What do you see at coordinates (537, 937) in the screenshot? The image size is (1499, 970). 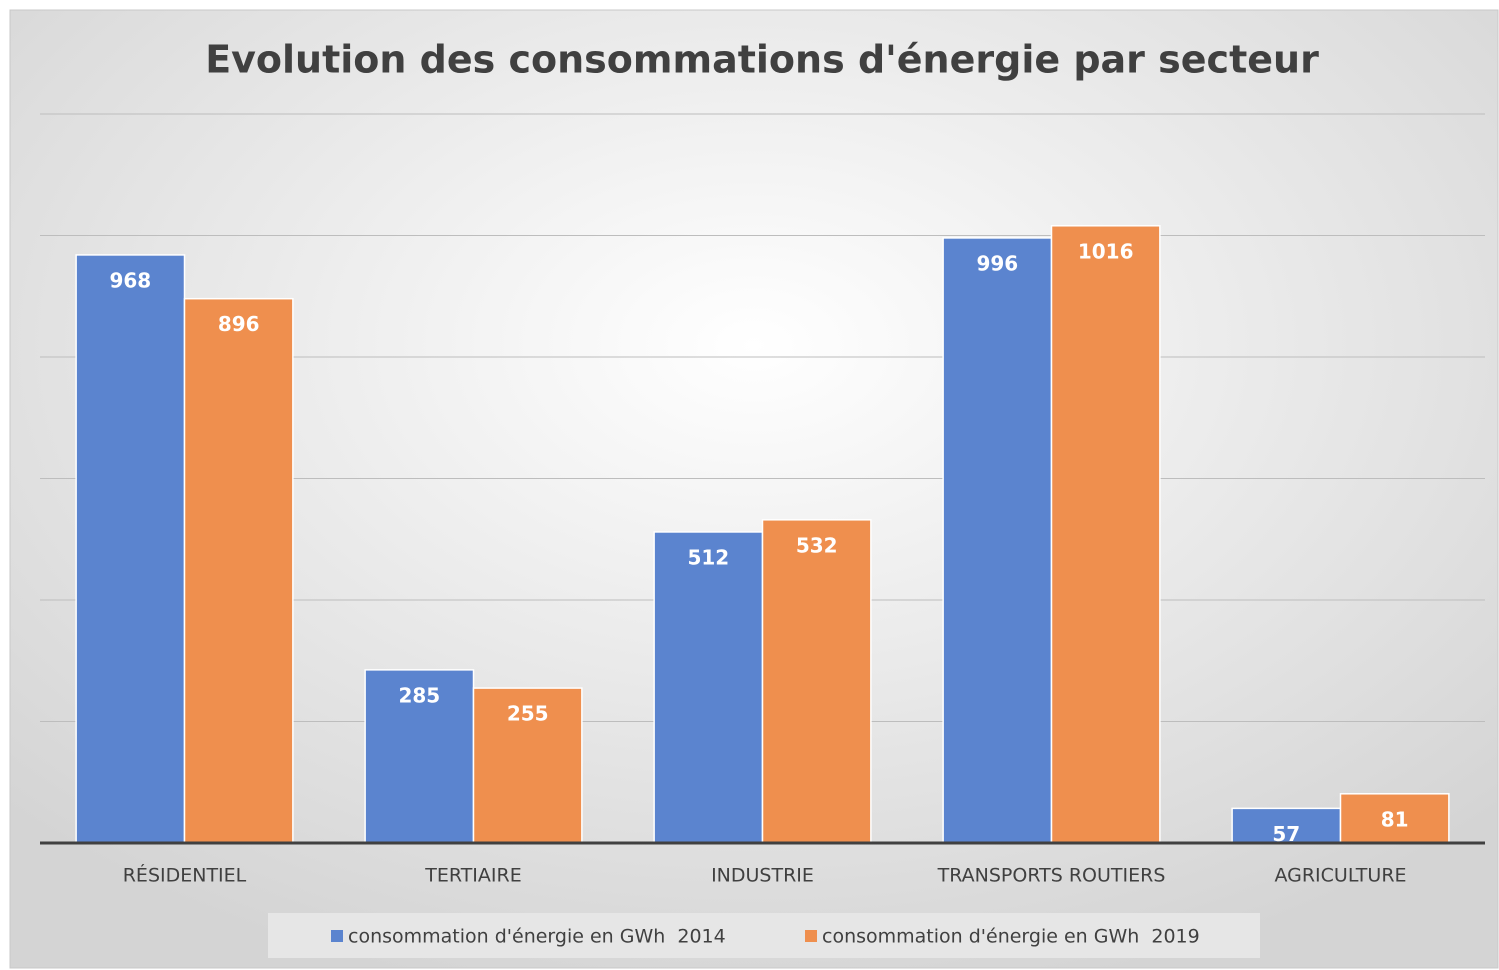 I see `legend-label: consommation d'énergie en GWh 2014` at bounding box center [537, 937].